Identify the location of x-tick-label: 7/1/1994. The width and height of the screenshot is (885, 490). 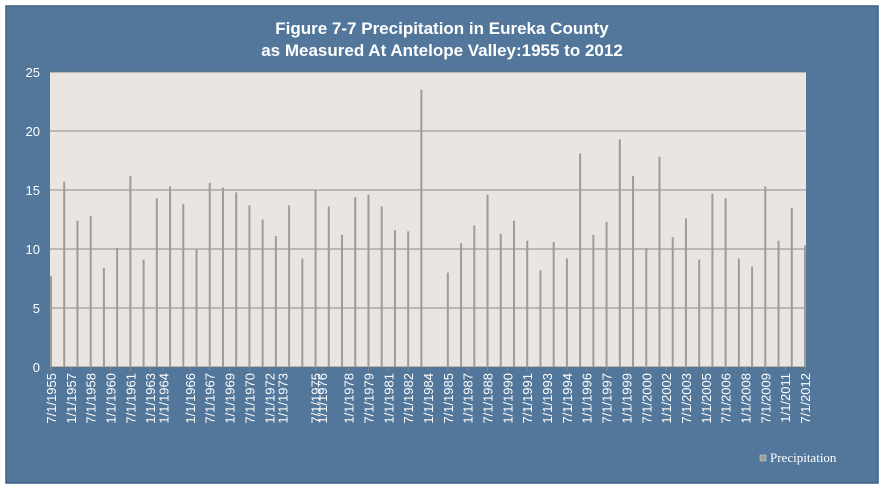
(567, 398).